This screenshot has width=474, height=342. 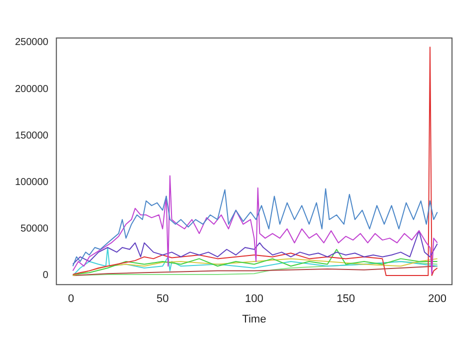 What do you see at coordinates (71, 299) in the screenshot?
I see `x-tick-label: 0` at bounding box center [71, 299].